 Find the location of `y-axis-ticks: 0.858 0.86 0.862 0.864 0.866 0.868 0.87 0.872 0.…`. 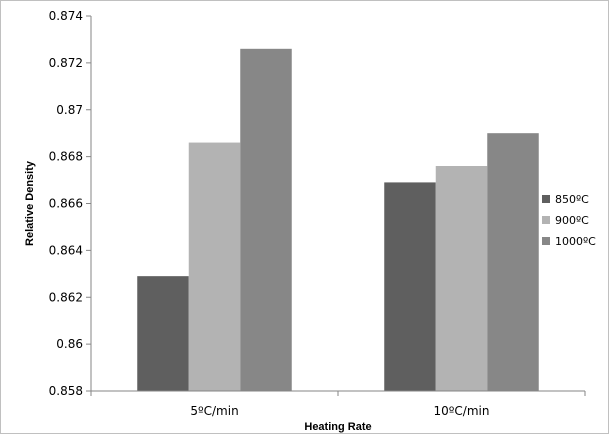

y-axis-ticks: 0.858 0.86 0.862 0.864 0.866 0.868 0.87 0.872 0.… is located at coordinates (70, 203).